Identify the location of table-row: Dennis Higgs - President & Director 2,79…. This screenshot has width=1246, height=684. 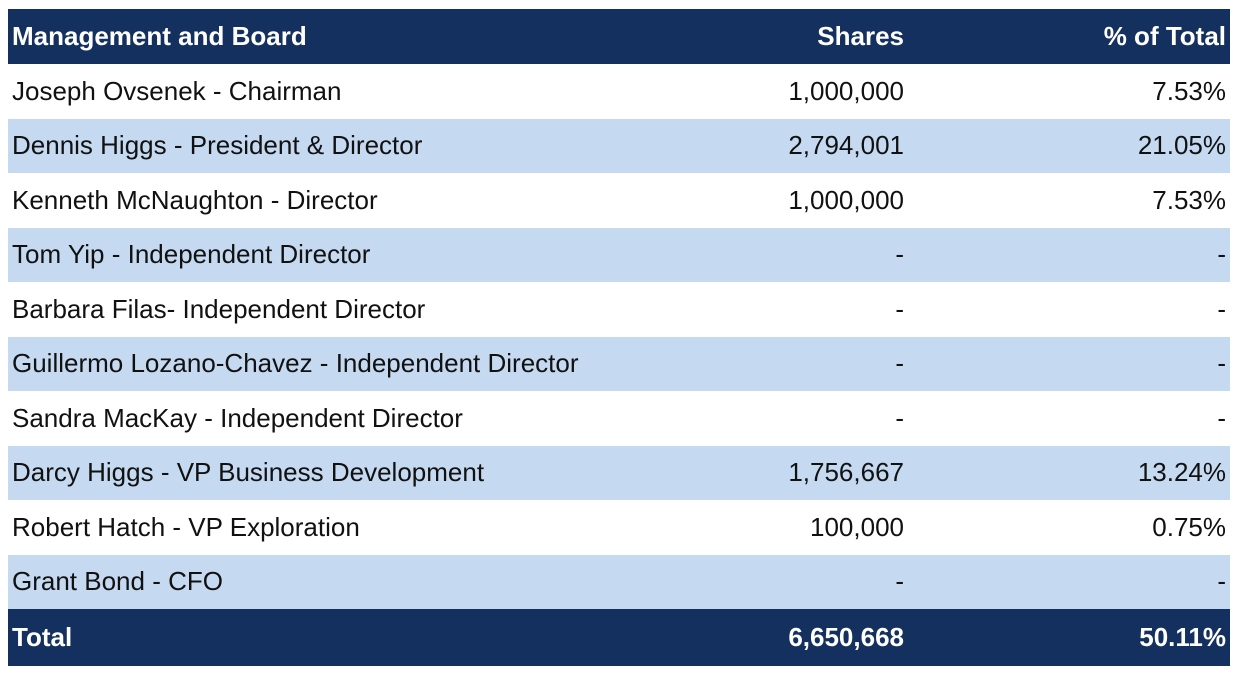
(619, 145).